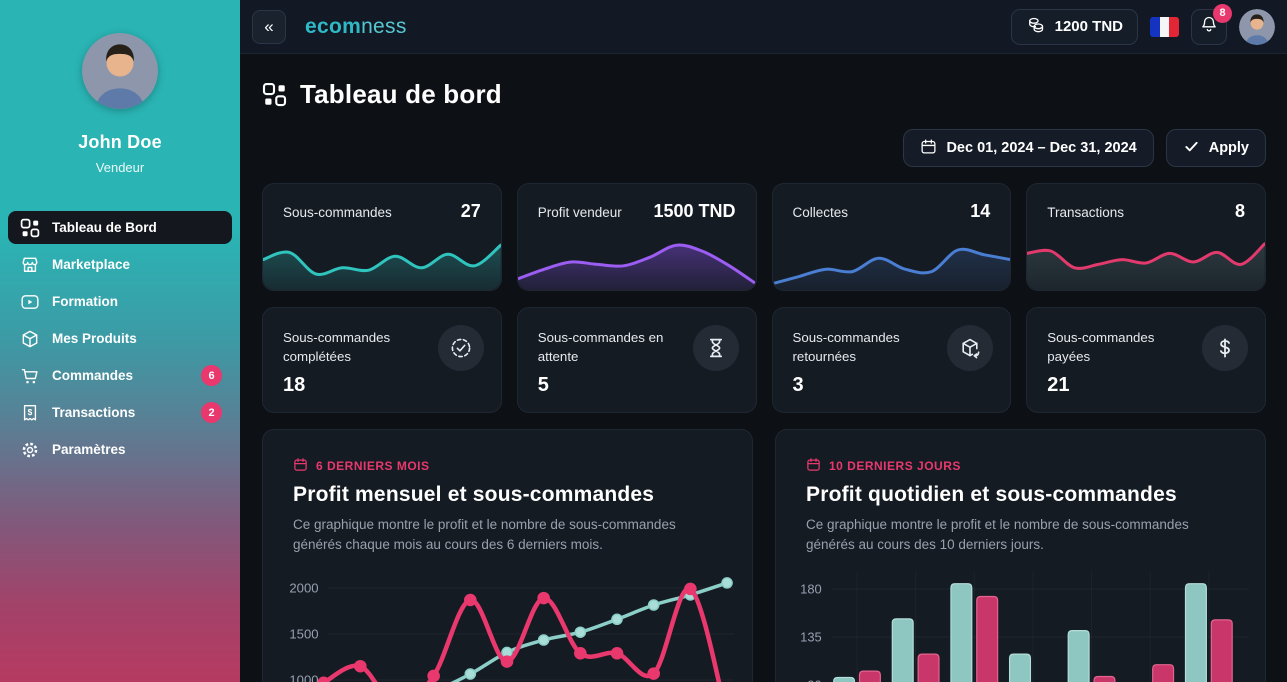 The image size is (1287, 682). I want to click on stat-value: 18, so click(294, 384).